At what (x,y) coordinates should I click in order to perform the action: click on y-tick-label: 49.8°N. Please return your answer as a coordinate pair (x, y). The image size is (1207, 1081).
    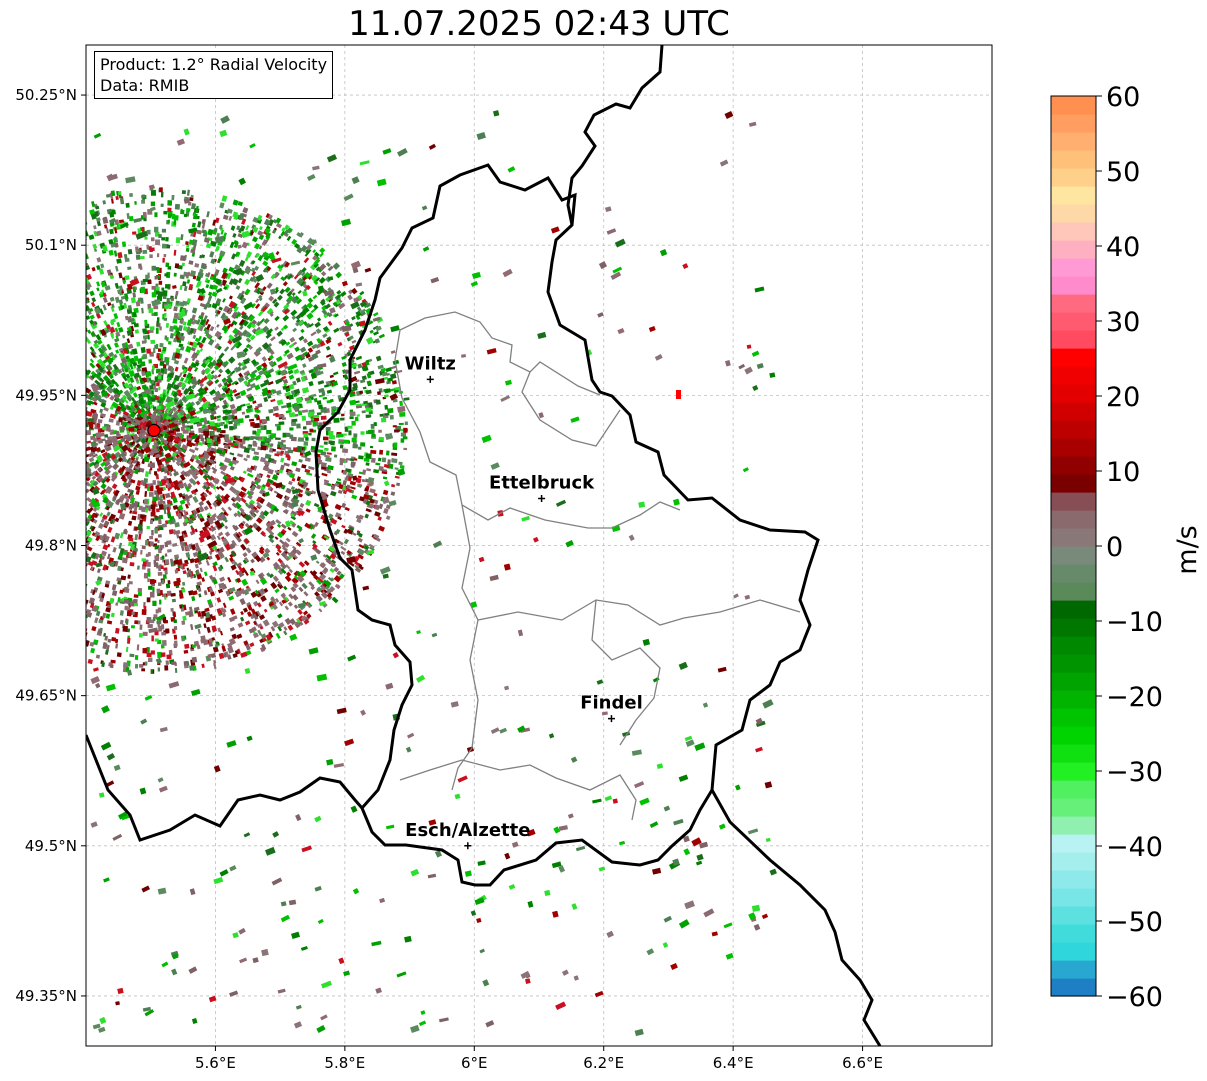
    Looking at the image, I should click on (51, 546).